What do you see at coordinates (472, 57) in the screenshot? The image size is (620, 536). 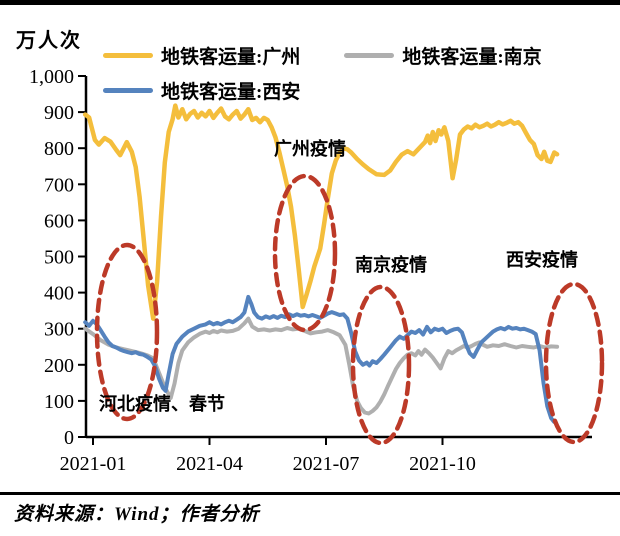 I see `legend-label-nanjing: 地铁客运量:南京` at bounding box center [472, 57].